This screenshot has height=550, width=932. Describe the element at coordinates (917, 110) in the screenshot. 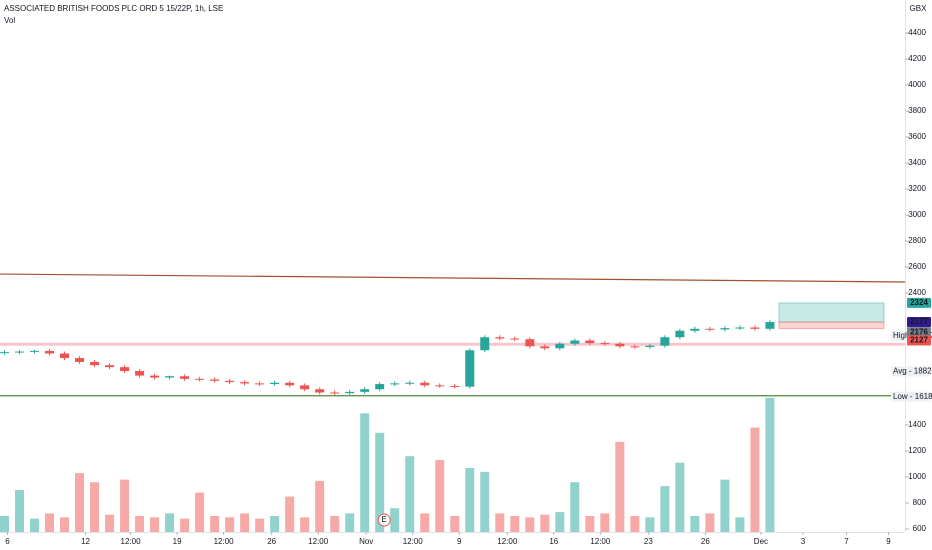

I see `y-tick-label: 3800` at that location.